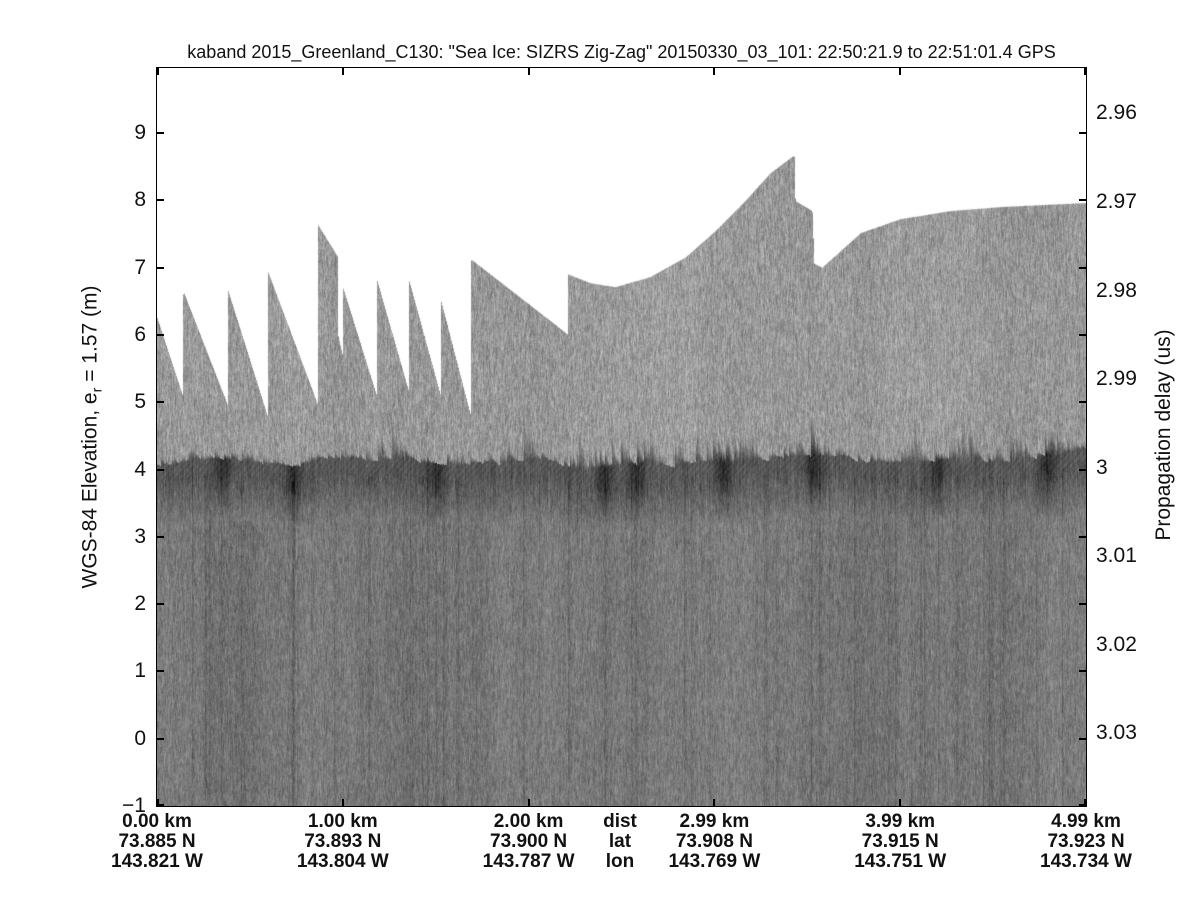 This screenshot has height=900, width=1200. Describe the element at coordinates (1116, 201) in the screenshot. I see `right-tick-label: 2.97` at that location.